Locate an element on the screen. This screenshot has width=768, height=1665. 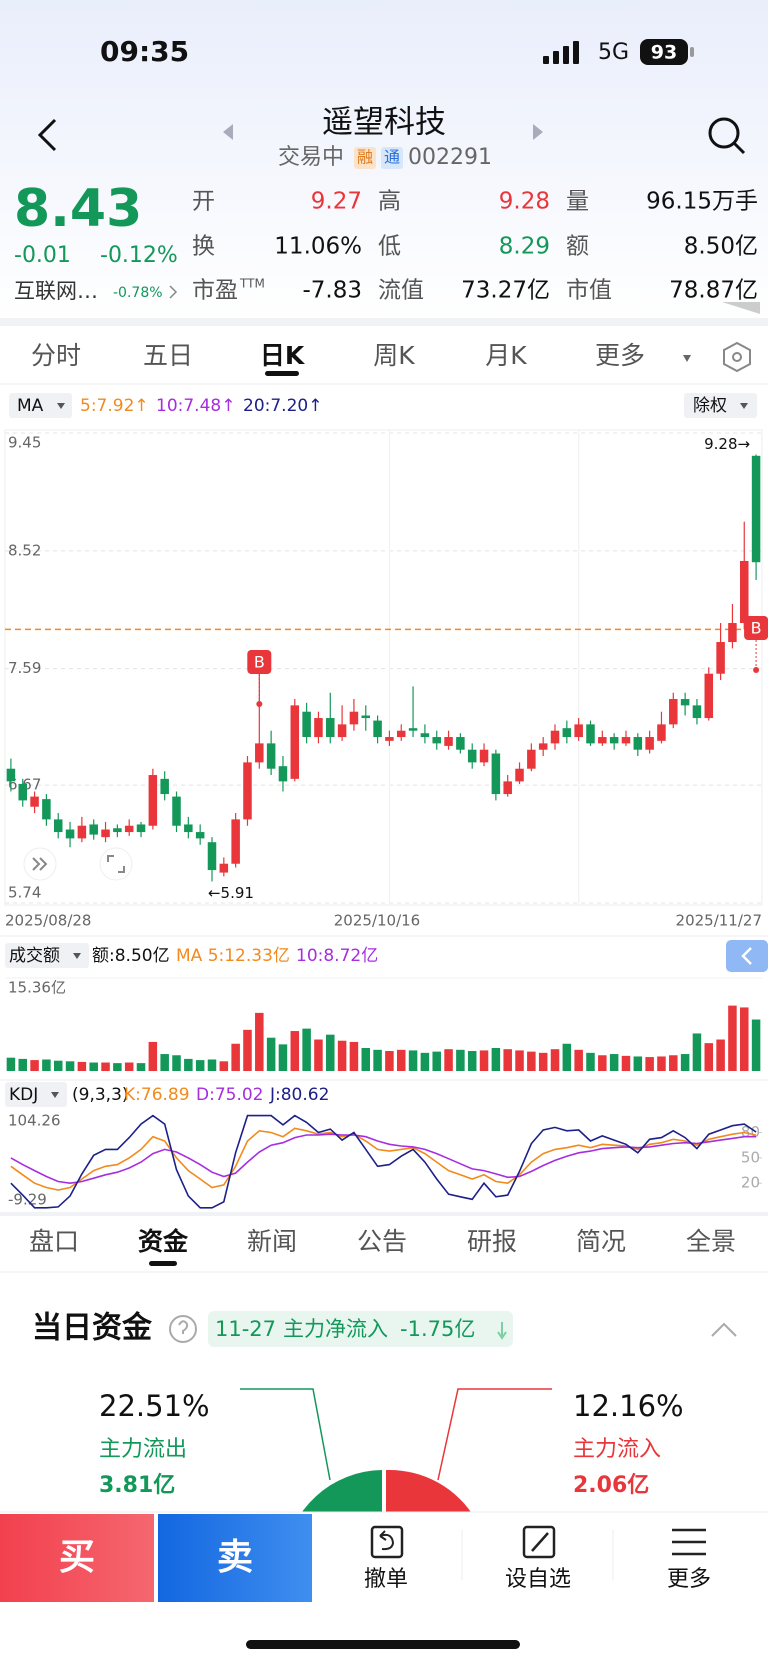
info-tab: 新闻 is located at coordinates (272, 1241).